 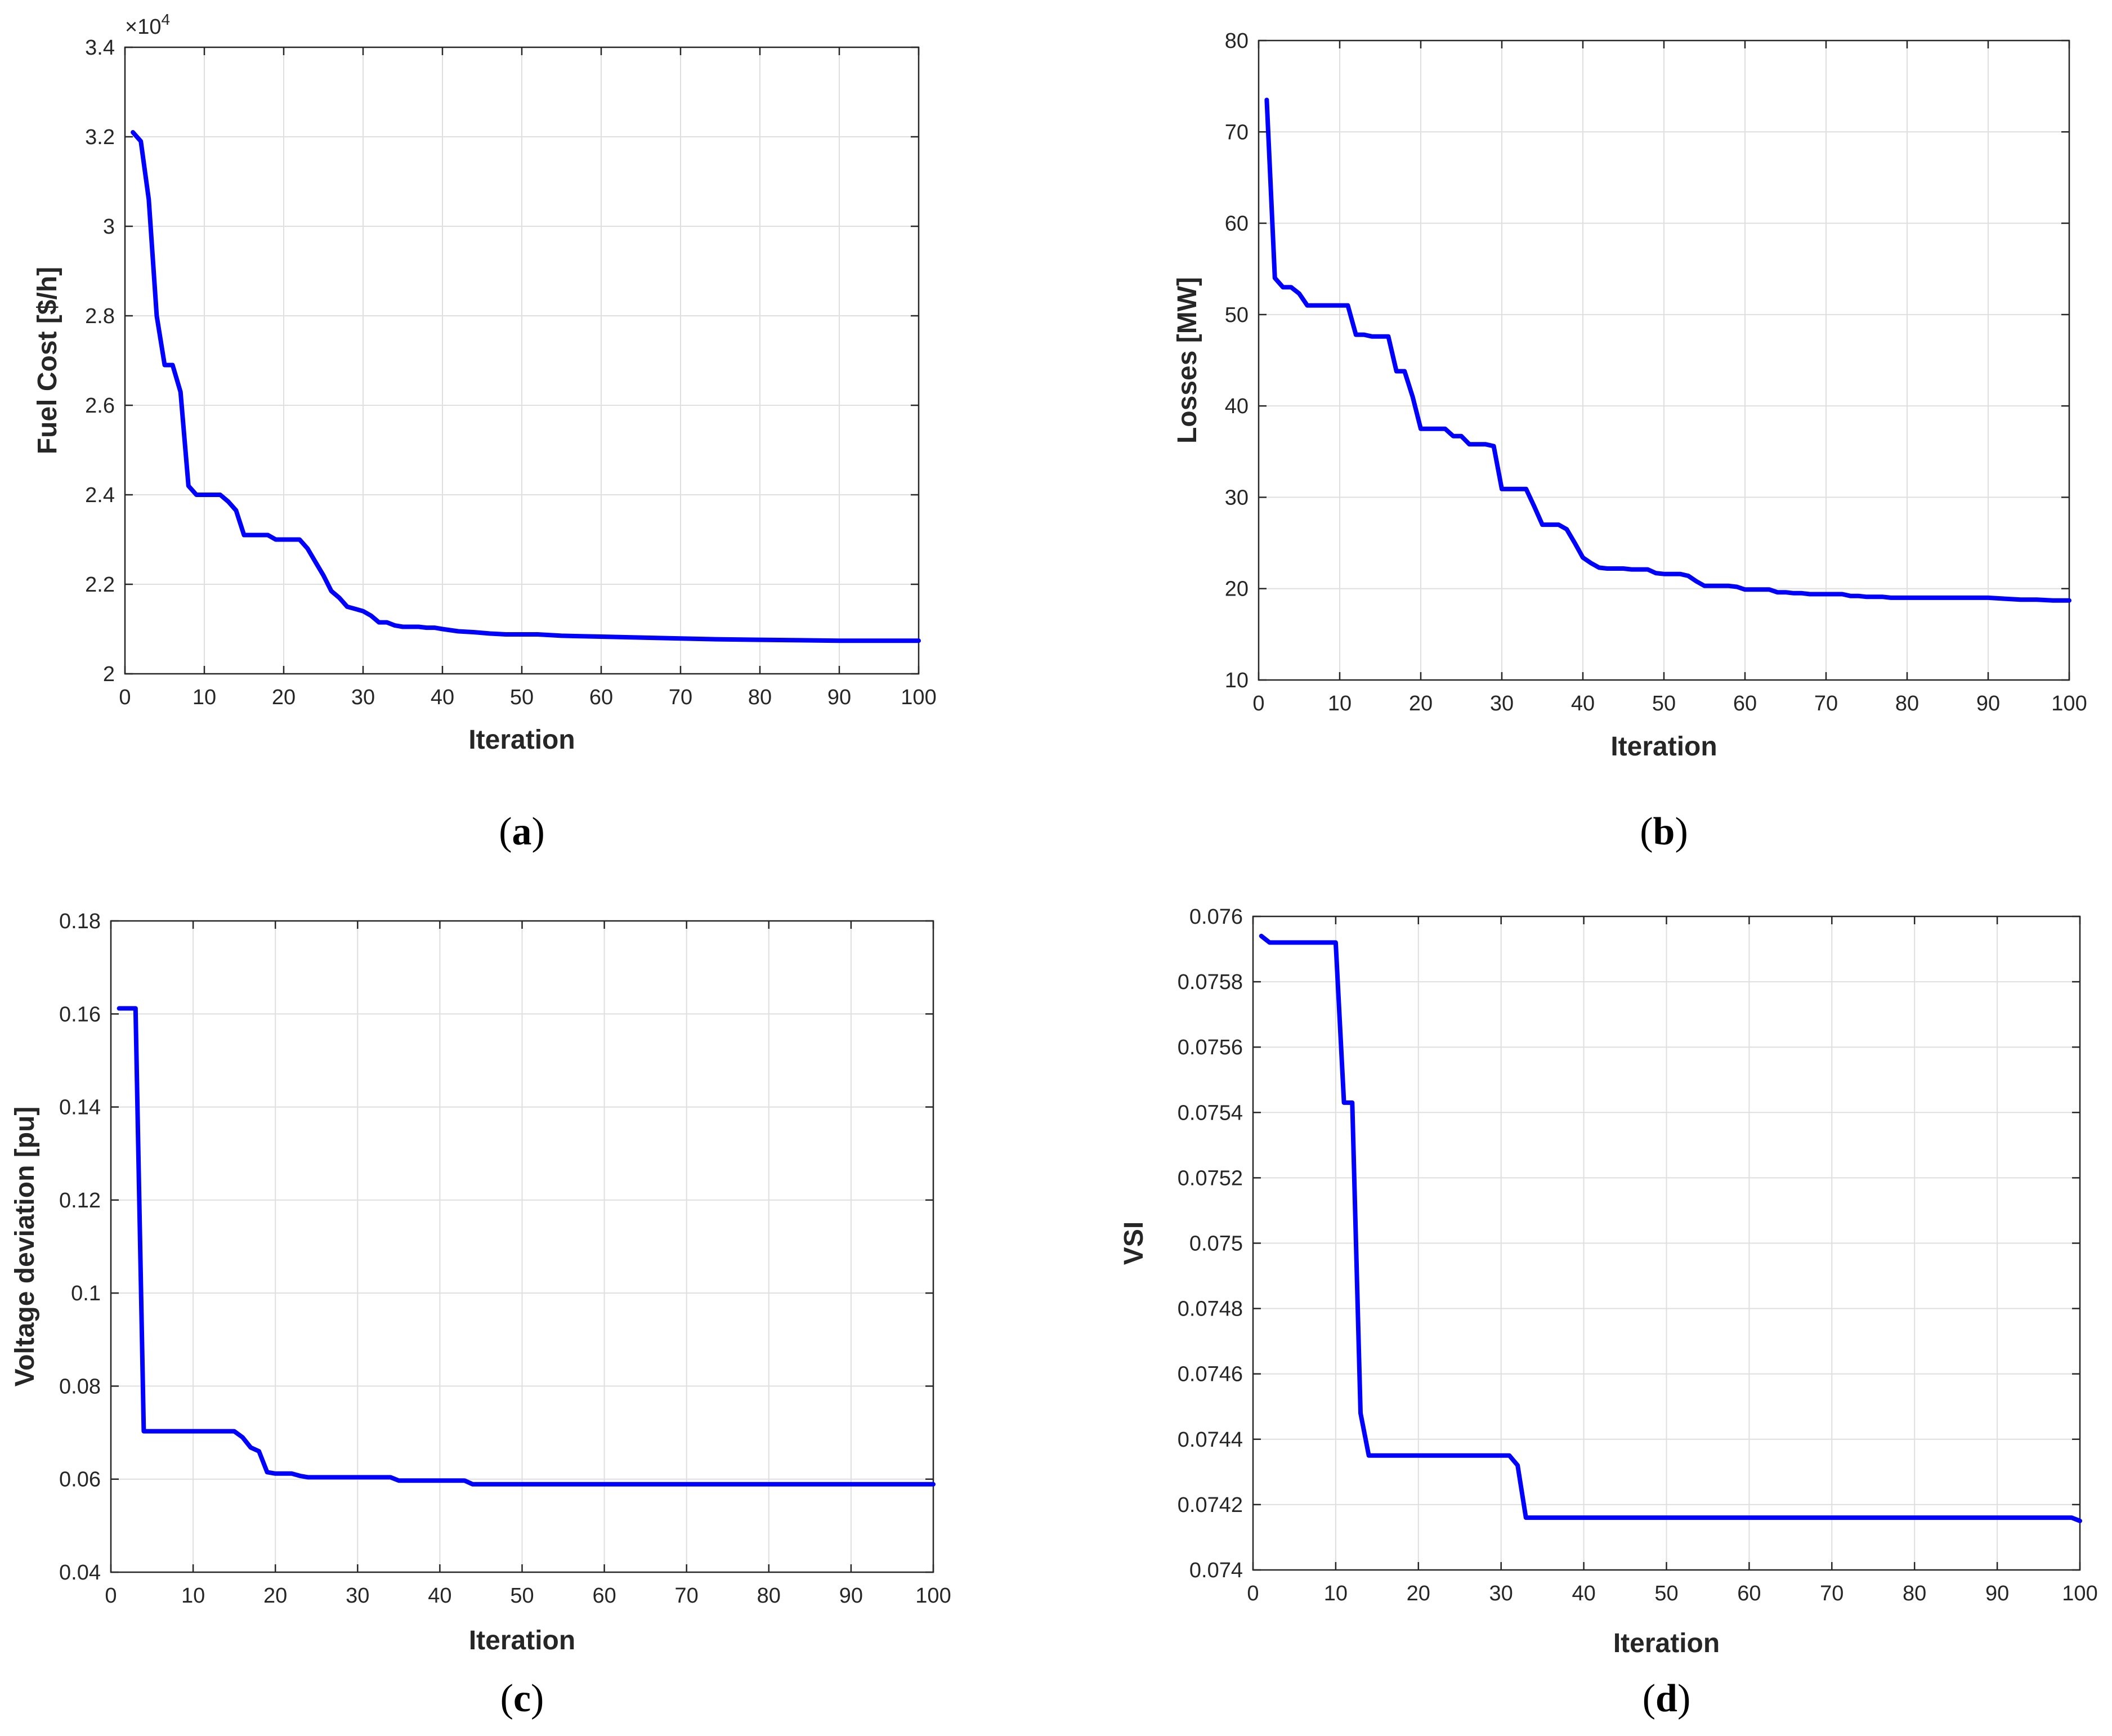 I want to click on y-tick-label: 0.06, so click(x=80, y=1480).